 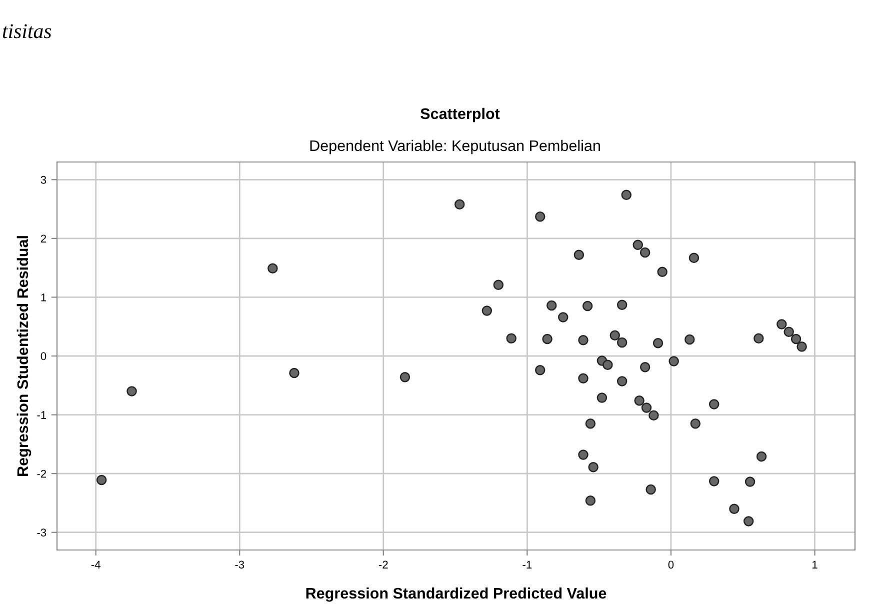 I want to click on x-tick-label: -2, so click(x=383, y=564).